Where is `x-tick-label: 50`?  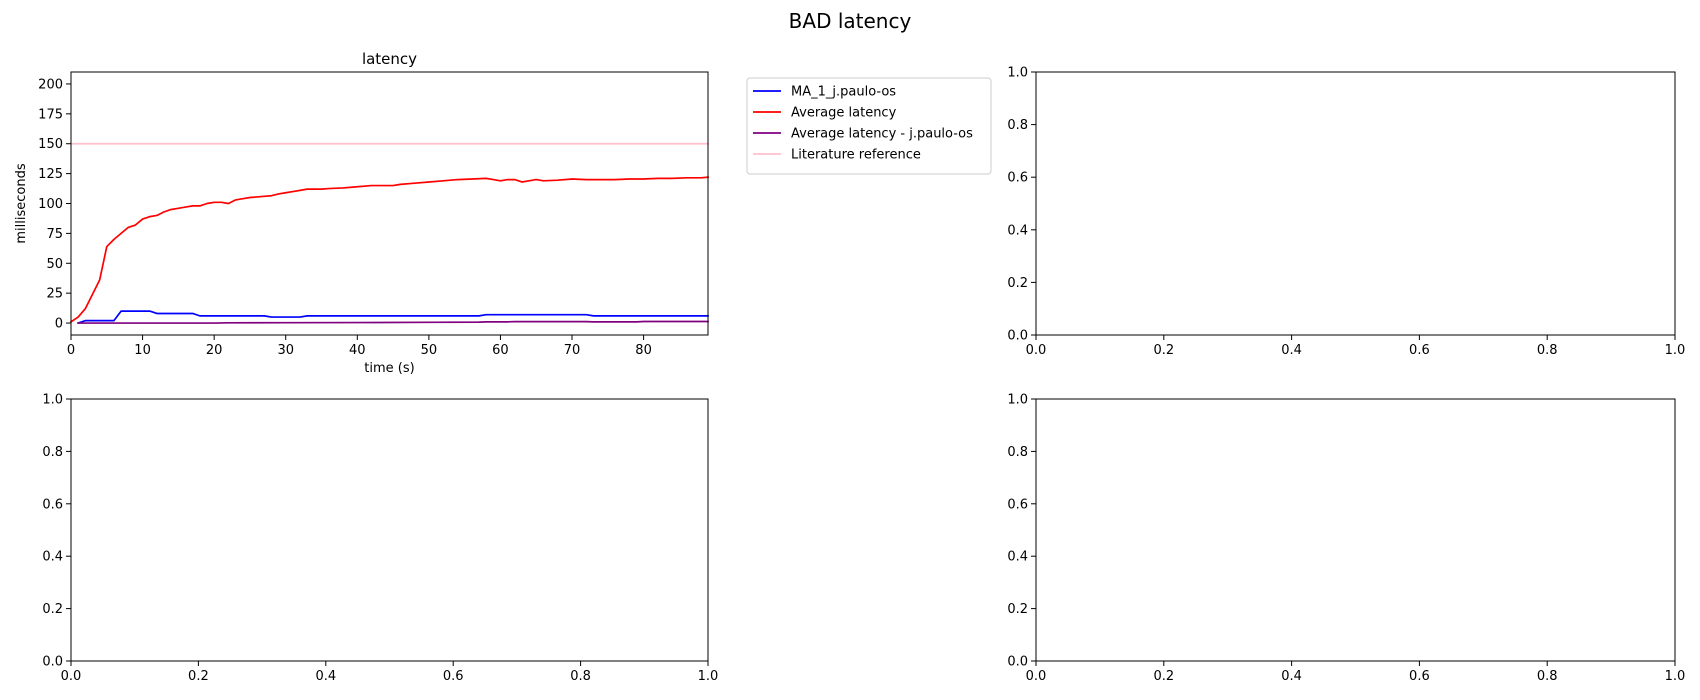 x-tick-label: 50 is located at coordinates (429, 350).